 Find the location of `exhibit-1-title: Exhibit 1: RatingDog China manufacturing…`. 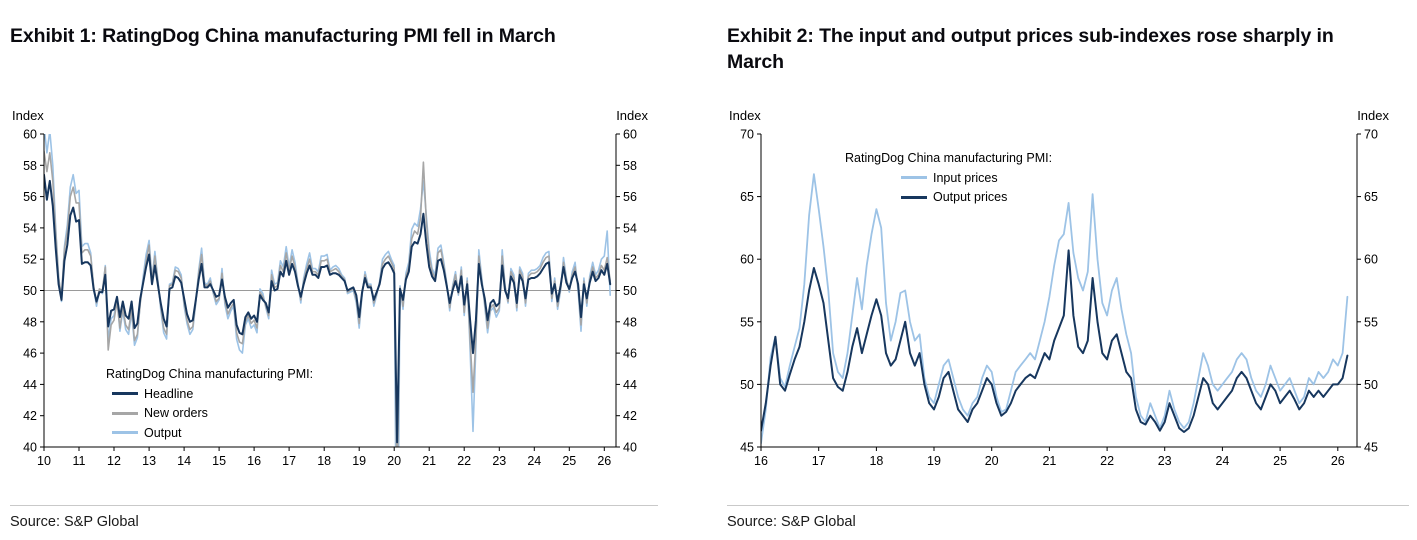

exhibit-1-title: Exhibit 1: RatingDog China manufacturing… is located at coordinates (283, 36).